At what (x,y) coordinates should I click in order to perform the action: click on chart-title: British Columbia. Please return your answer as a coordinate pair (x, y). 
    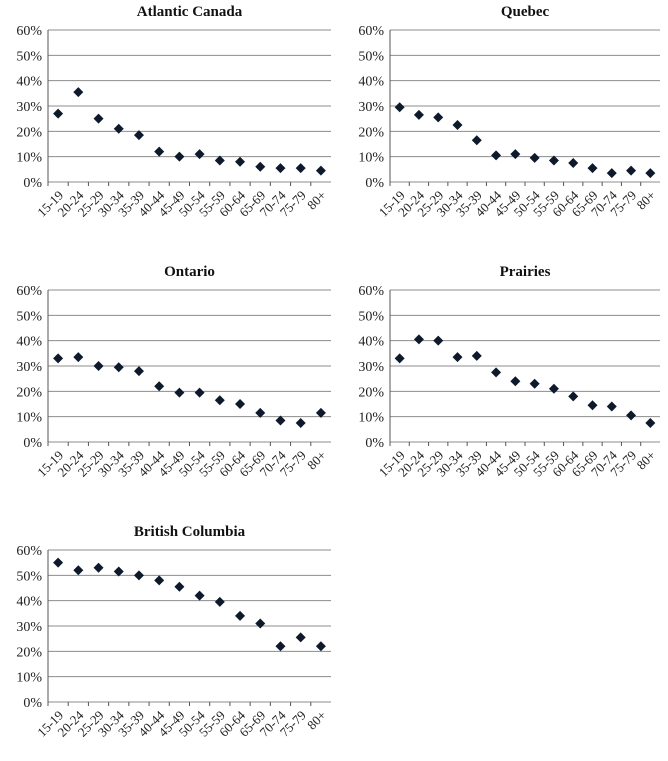
    Looking at the image, I should click on (190, 532).